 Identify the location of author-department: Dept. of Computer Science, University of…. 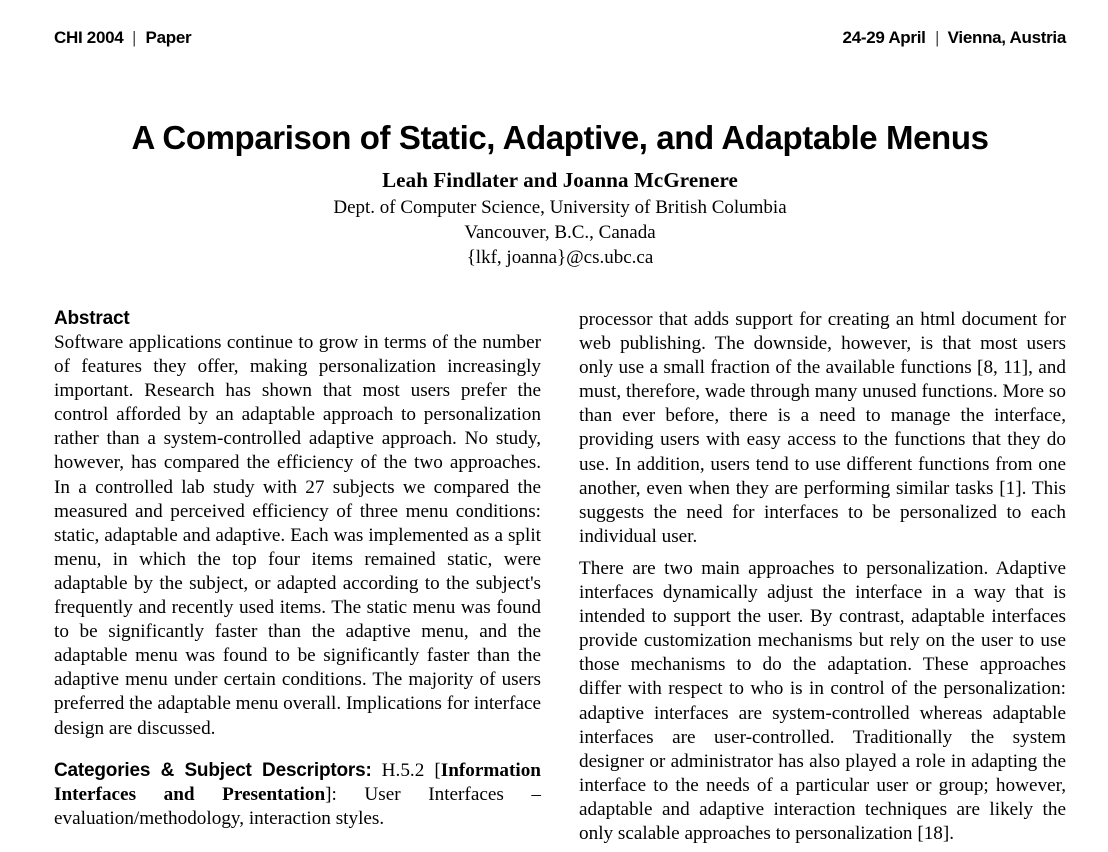
(560, 207).